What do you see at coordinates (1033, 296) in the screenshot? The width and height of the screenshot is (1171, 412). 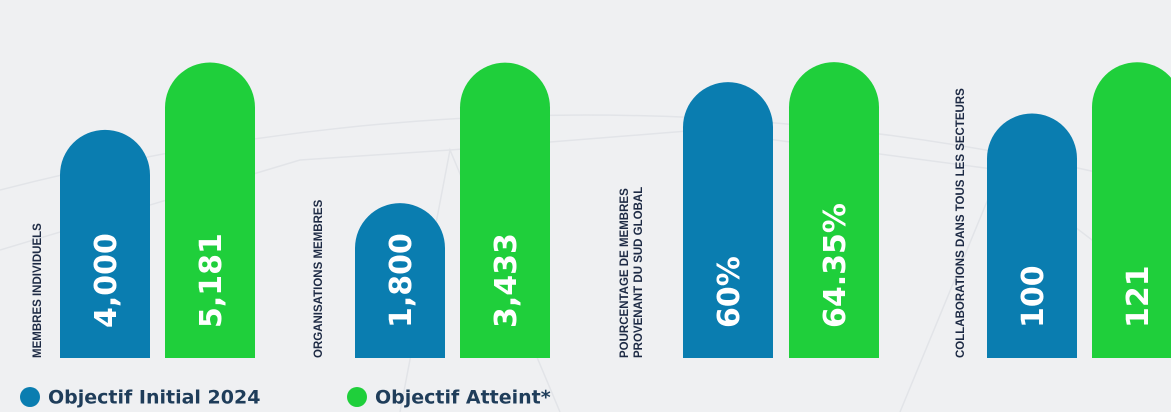 I see `value-label: 100` at bounding box center [1033, 296].